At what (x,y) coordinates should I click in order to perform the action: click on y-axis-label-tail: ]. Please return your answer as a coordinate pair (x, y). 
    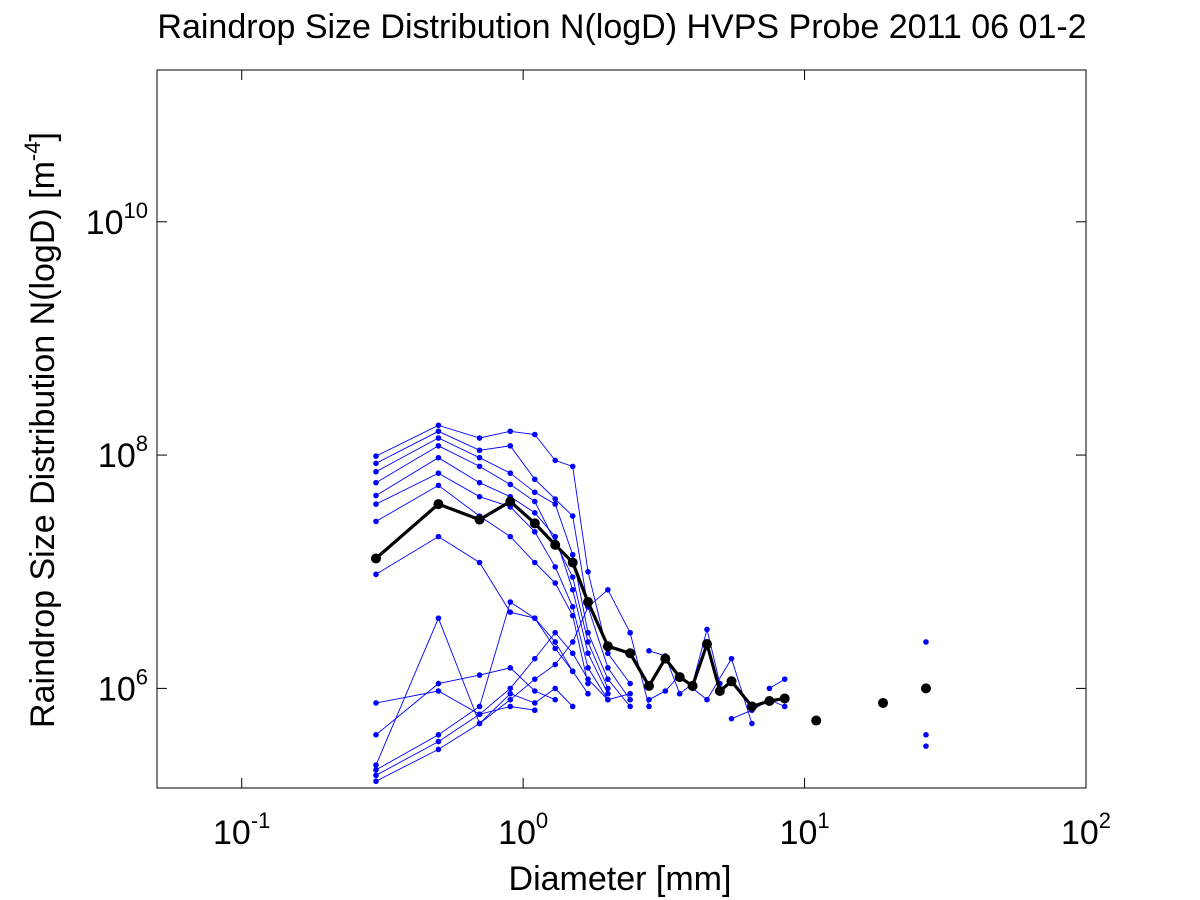
    Looking at the image, I should click on (43, 136).